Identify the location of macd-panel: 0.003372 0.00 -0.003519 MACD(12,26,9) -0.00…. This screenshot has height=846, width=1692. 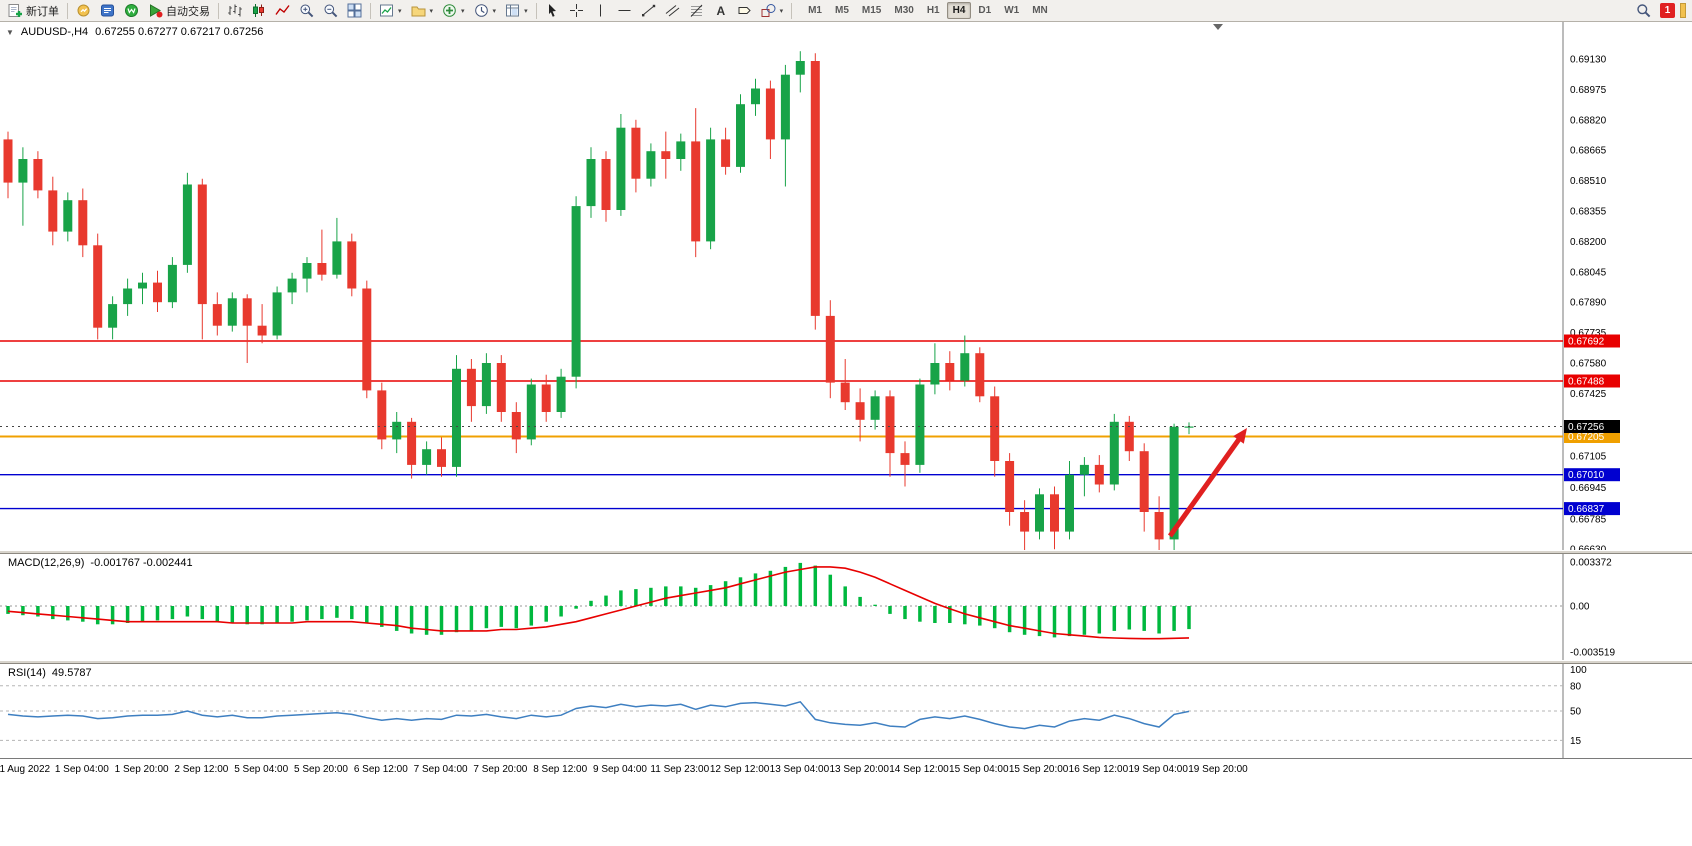
(846, 607).